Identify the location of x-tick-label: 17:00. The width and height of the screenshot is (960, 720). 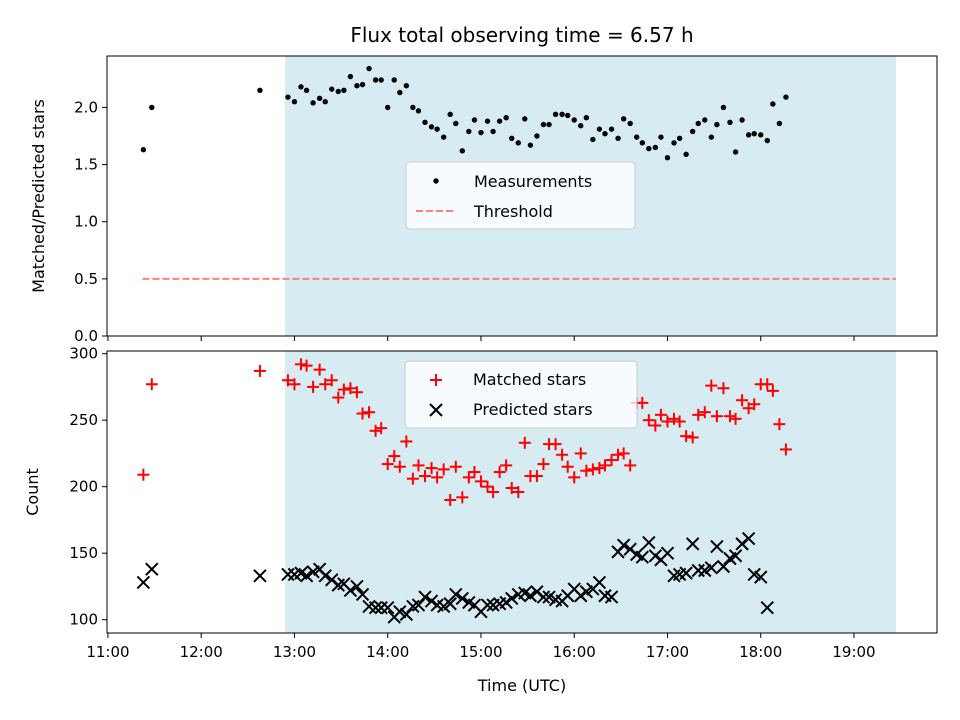
(667, 652).